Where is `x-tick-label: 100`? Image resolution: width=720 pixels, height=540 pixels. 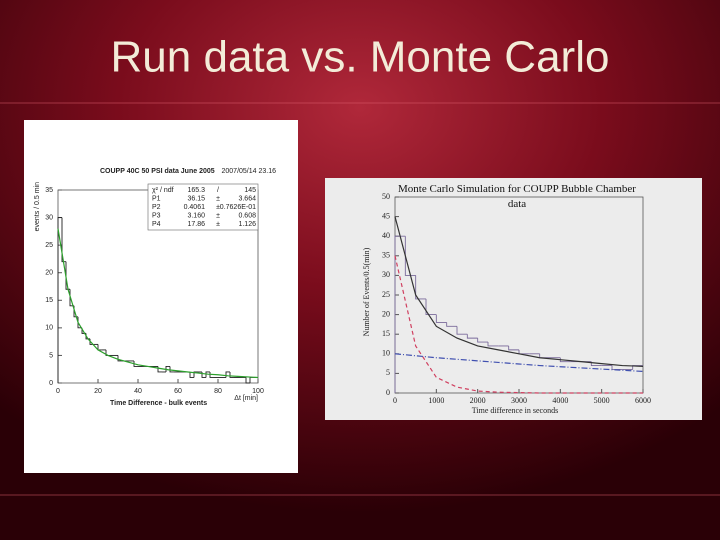 x-tick-label: 100 is located at coordinates (258, 391).